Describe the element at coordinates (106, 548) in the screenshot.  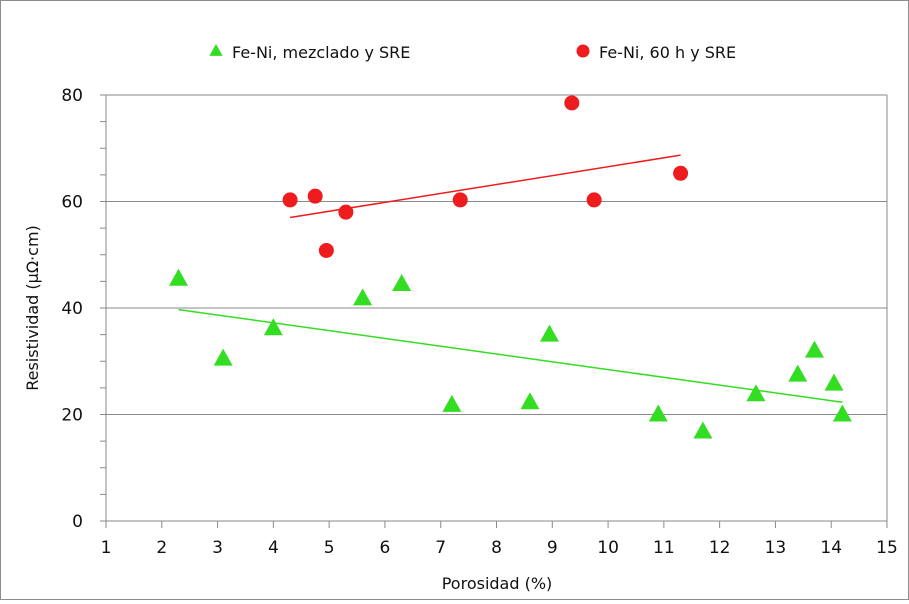
I see `x-tick-label-1: 1` at that location.